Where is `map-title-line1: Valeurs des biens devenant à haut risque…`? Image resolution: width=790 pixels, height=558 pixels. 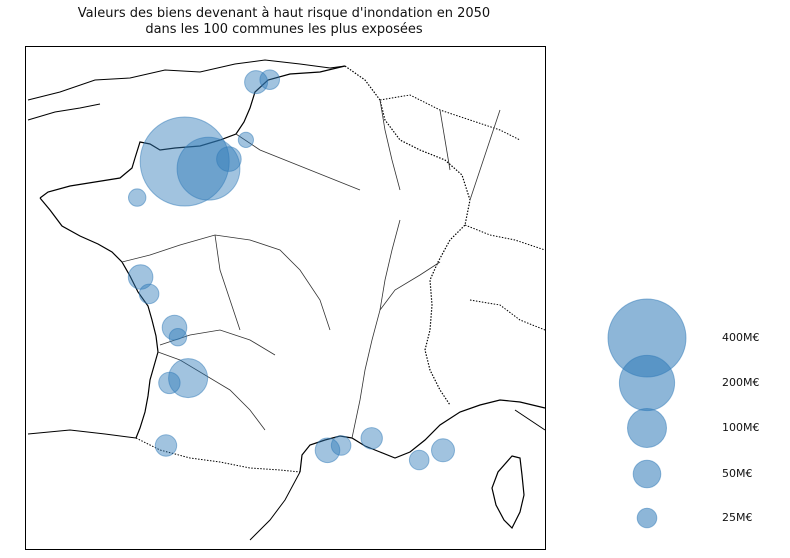 map-title-line1: Valeurs des biens devenant à haut risque… is located at coordinates (284, 13).